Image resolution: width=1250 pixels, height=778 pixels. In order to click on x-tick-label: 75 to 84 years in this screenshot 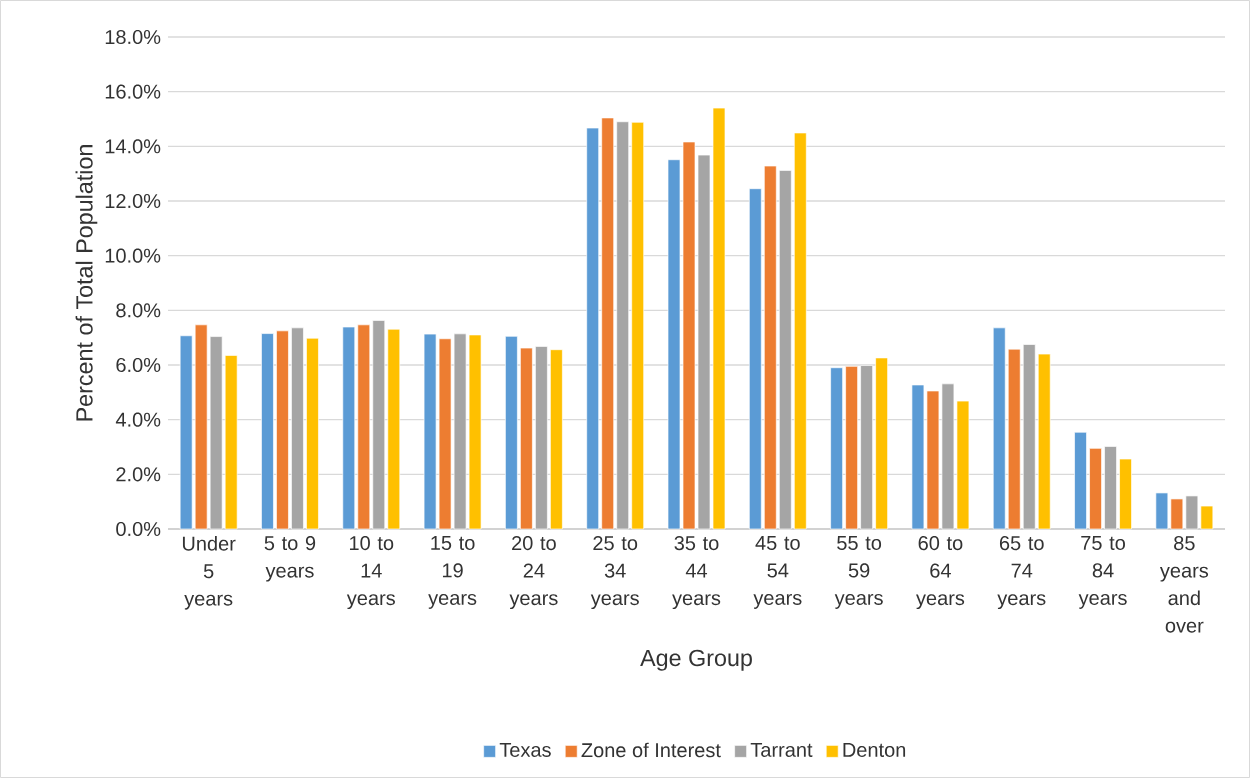, I will do `click(1102, 572)`.